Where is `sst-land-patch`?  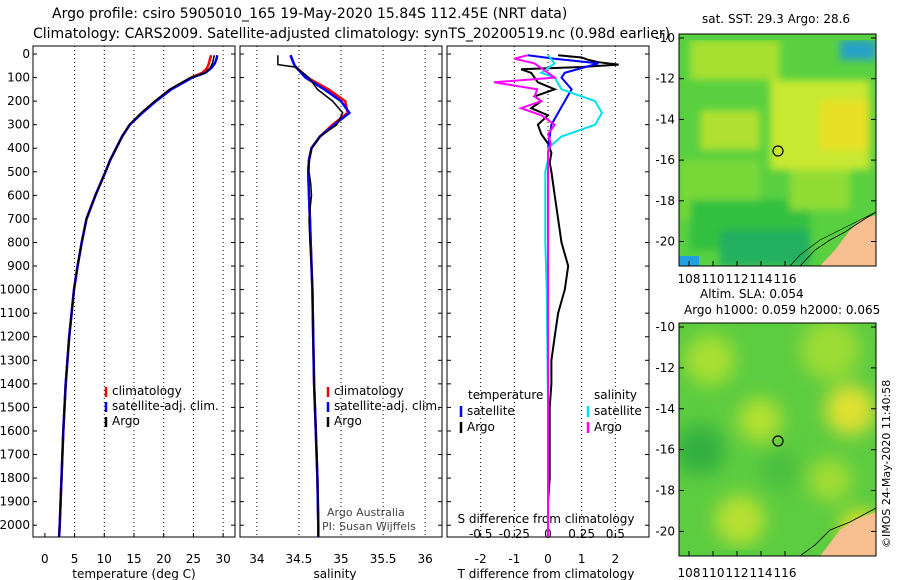
sst-land-patch is located at coordinates (848, 240).